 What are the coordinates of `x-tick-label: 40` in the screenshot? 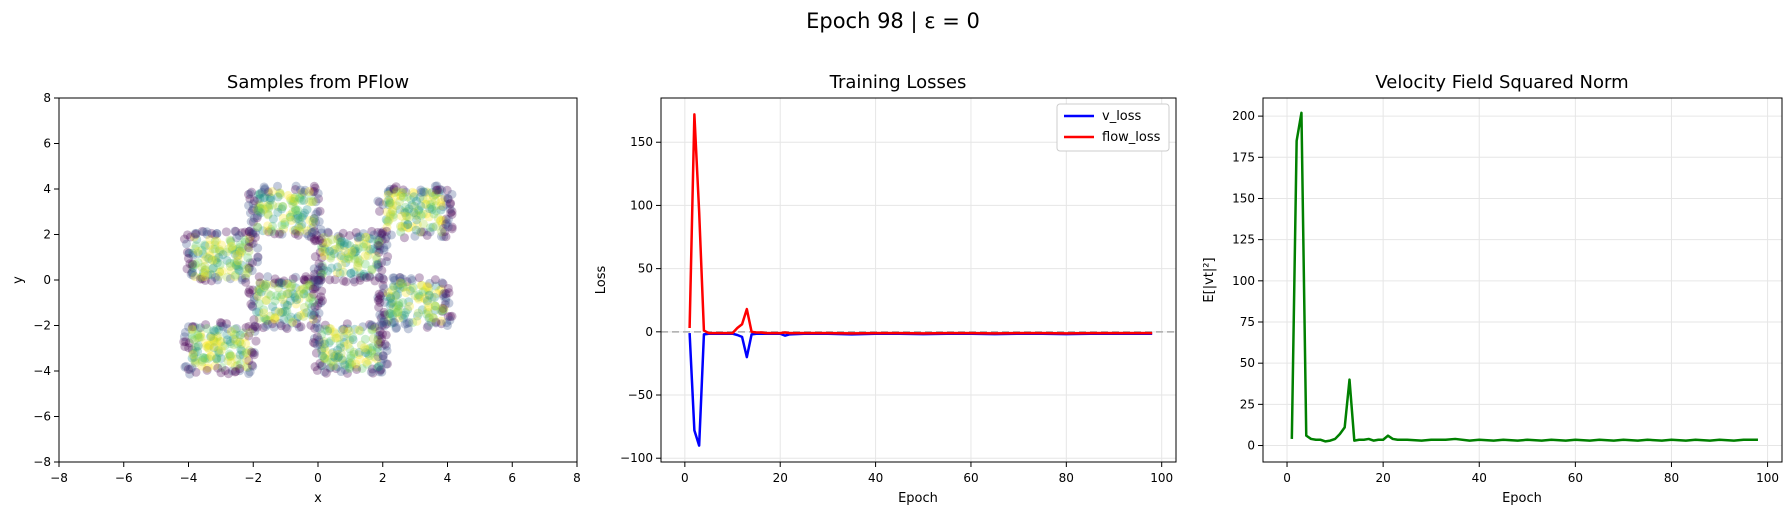 It's located at (1479, 478).